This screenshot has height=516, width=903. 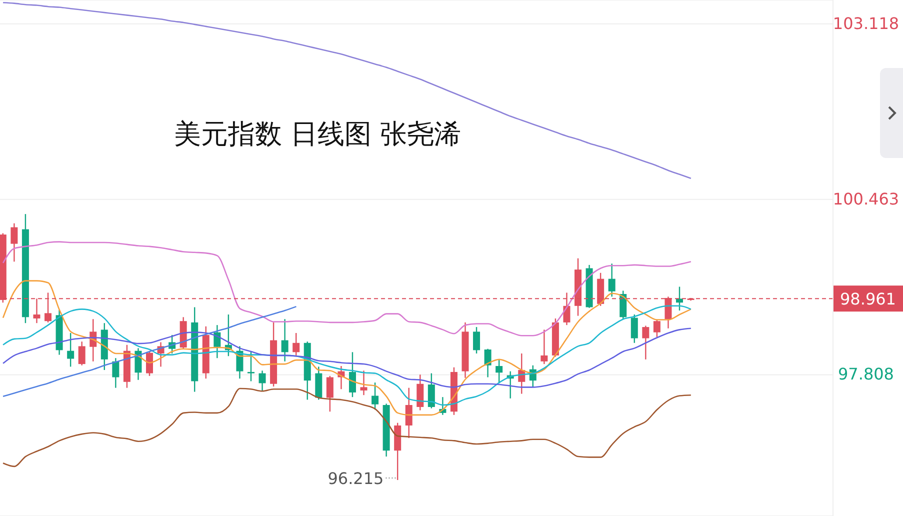 What do you see at coordinates (866, 23) in the screenshot?
I see `y-tick-label: 103.118` at bounding box center [866, 23].